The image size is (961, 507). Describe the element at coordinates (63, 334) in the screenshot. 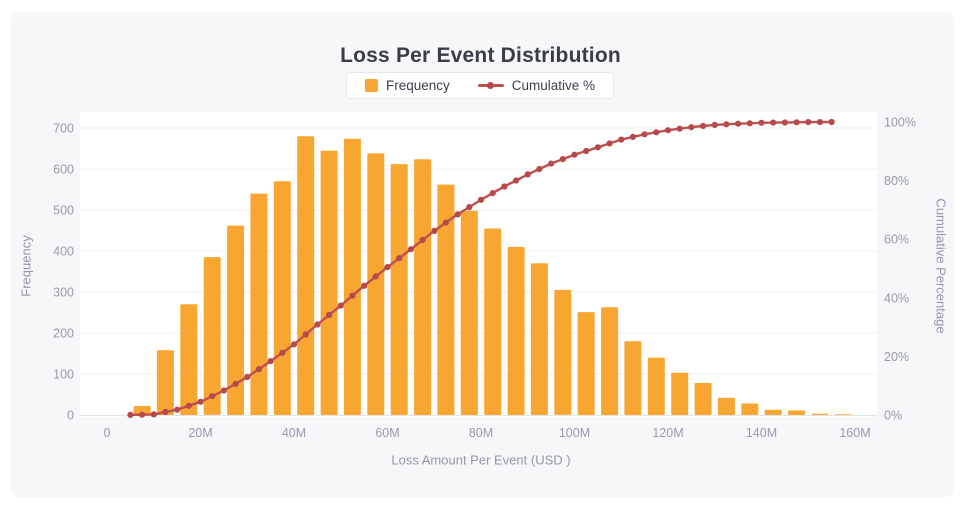

I see `svg-text: 200` at that location.